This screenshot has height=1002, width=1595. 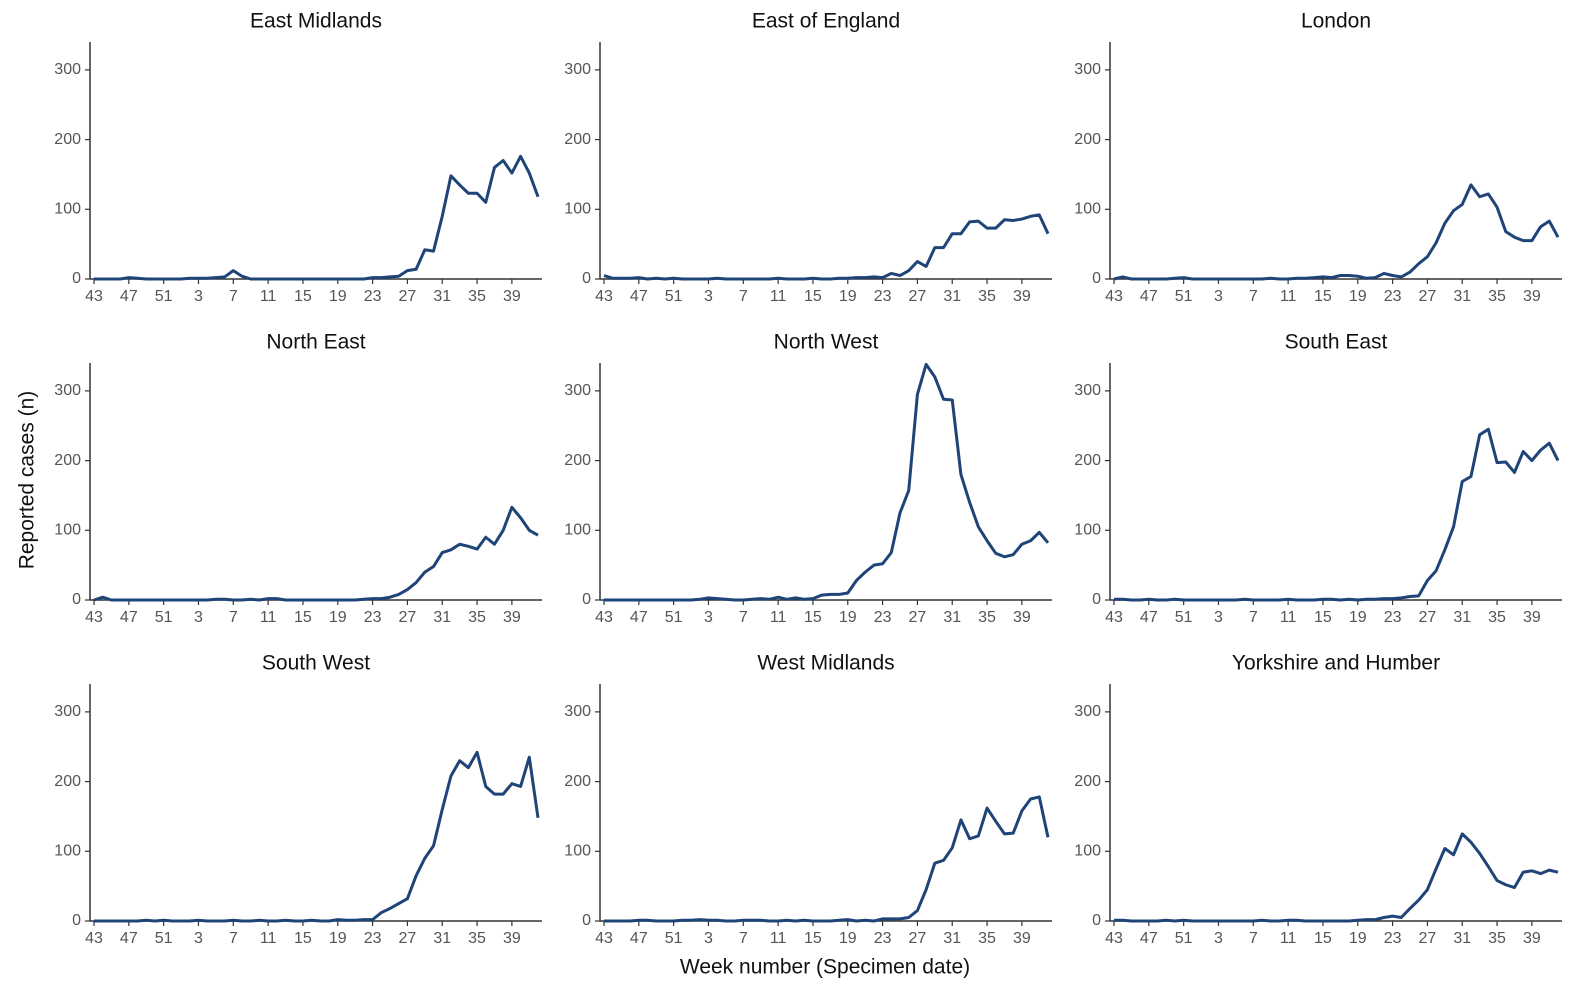 I want to click on y-axis-label: Reported cases (n), so click(x=27, y=480).